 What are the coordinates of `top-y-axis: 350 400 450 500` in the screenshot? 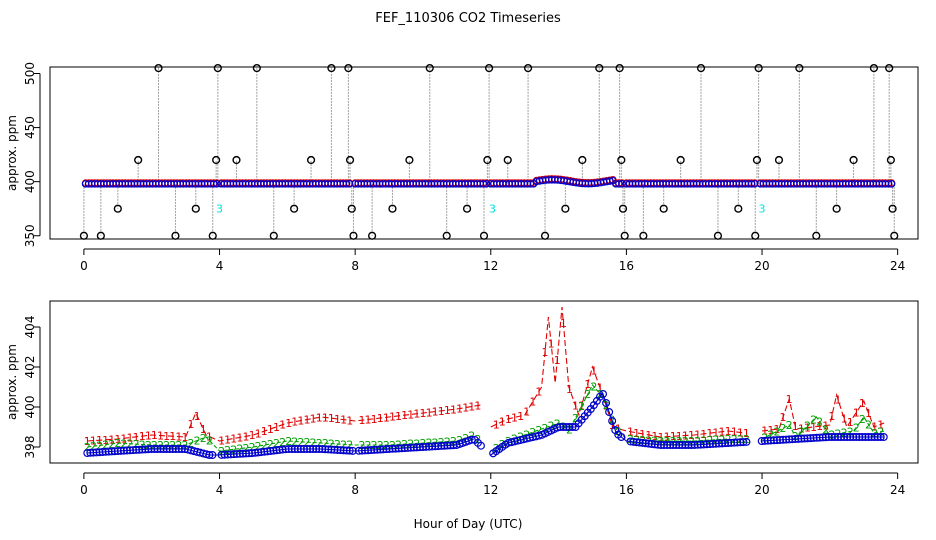 It's located at (32, 154).